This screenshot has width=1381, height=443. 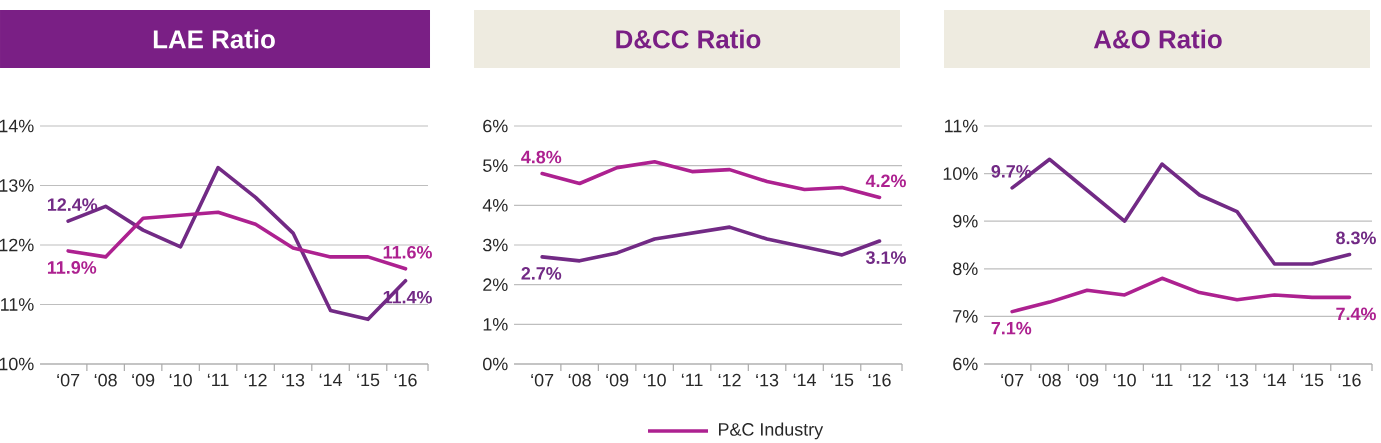 What do you see at coordinates (495, 324) in the screenshot?
I see `y-tick-label: 1%` at bounding box center [495, 324].